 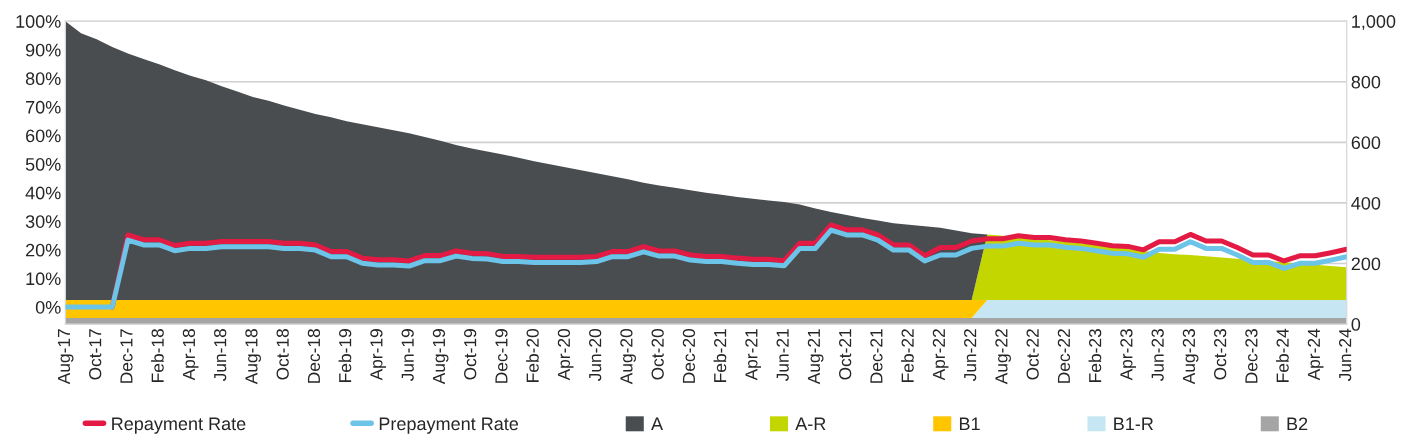 What do you see at coordinates (689, 355) in the screenshot?
I see `x-tick-label: Dec-20` at bounding box center [689, 355].